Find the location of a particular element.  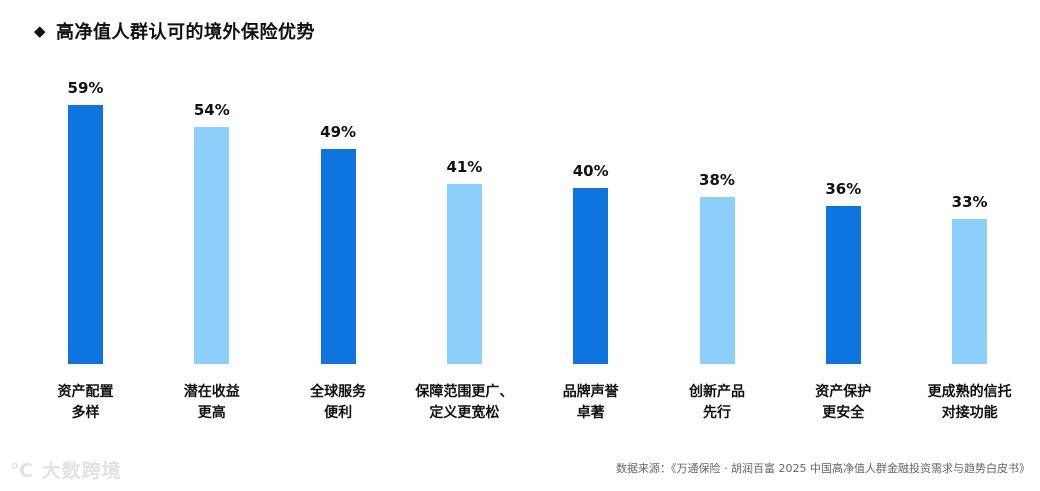

category-label-line1: 保障范围更广、 is located at coordinates (464, 392).